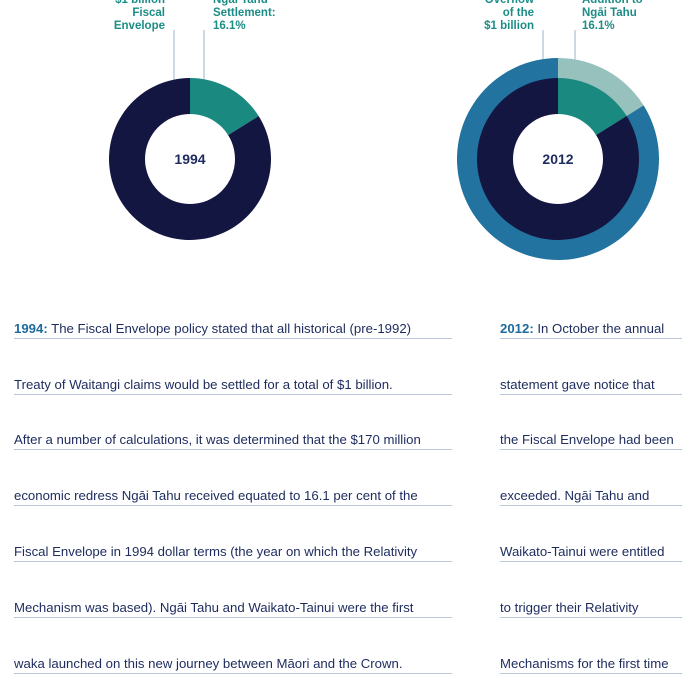  What do you see at coordinates (591, 497) in the screenshot?
I see `paragraph-2012-line: exceeded. Ngāi Tahu and` at bounding box center [591, 497].